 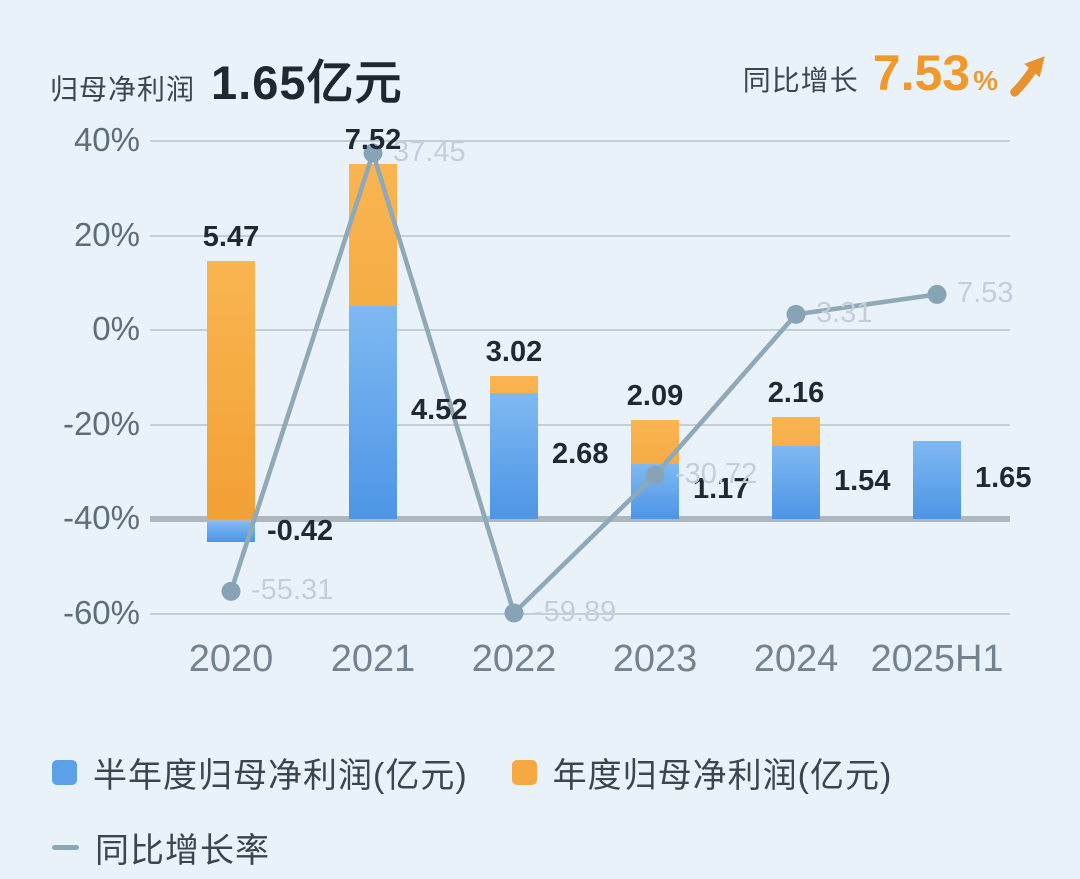 I want to click on header-left: 归母净利润 1.65亿元, so click(x=226, y=78).